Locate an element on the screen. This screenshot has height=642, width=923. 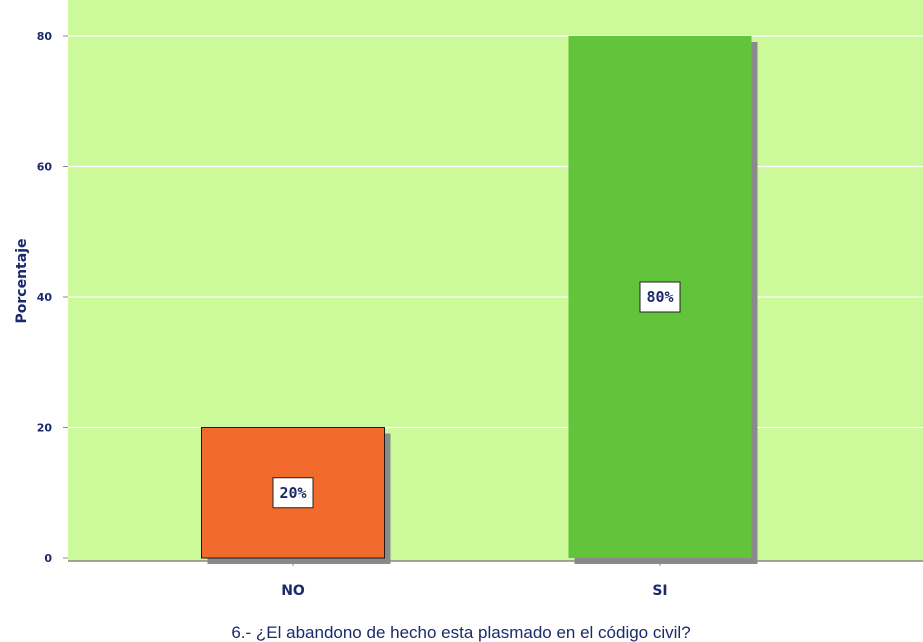
data-label: 80% is located at coordinates (659, 297).